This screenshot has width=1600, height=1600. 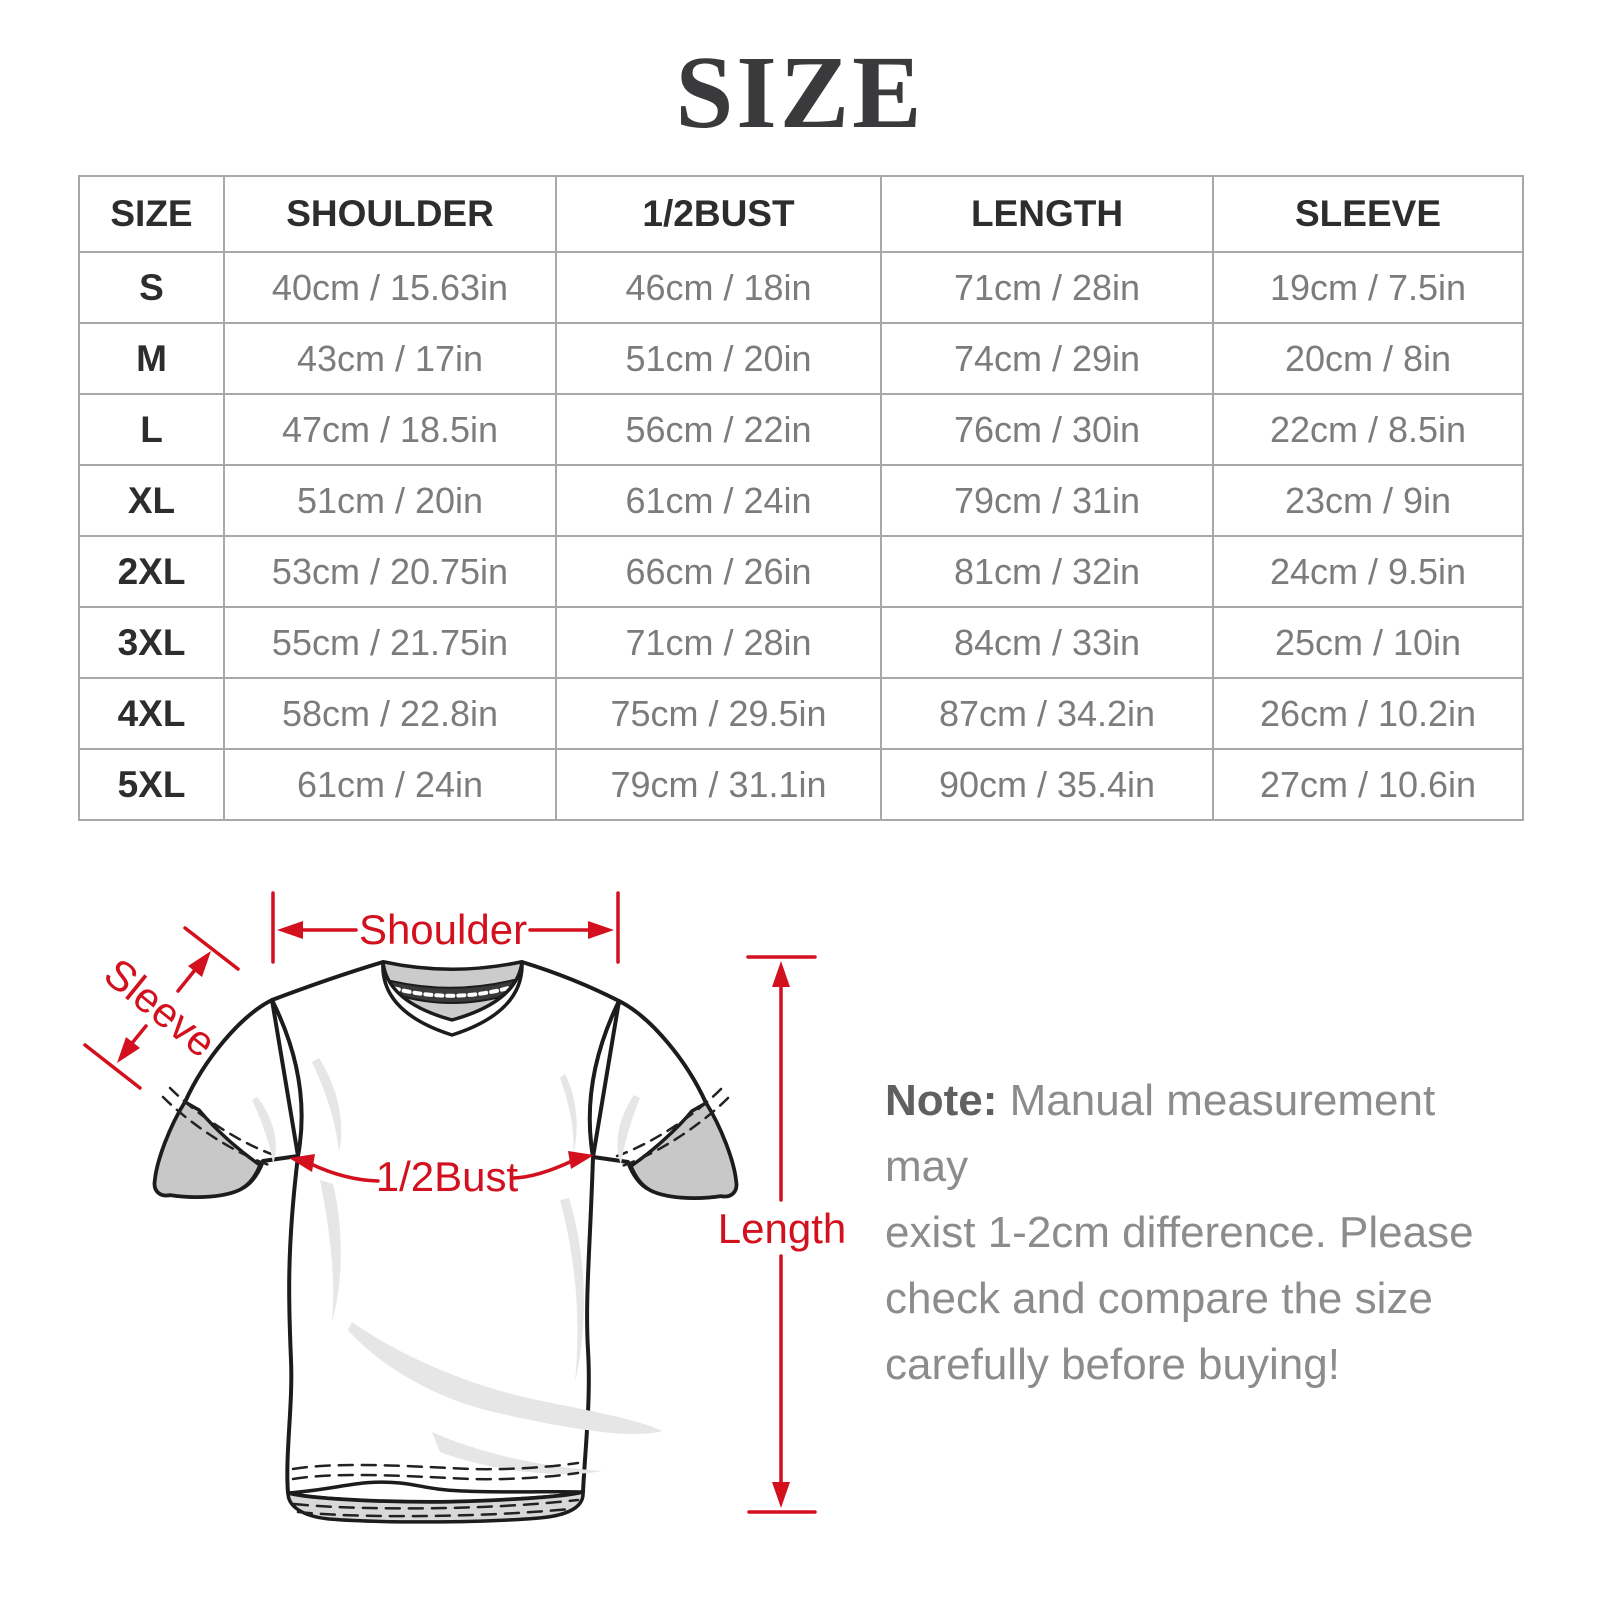 I want to click on table-cell: 66cm / 26in, so click(x=718, y=571).